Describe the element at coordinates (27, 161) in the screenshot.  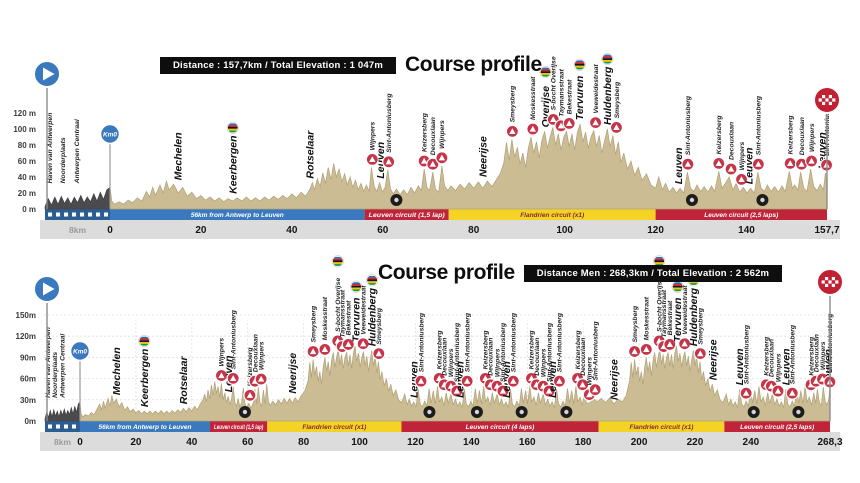
I see `y-tick-label: 60 m` at that location.